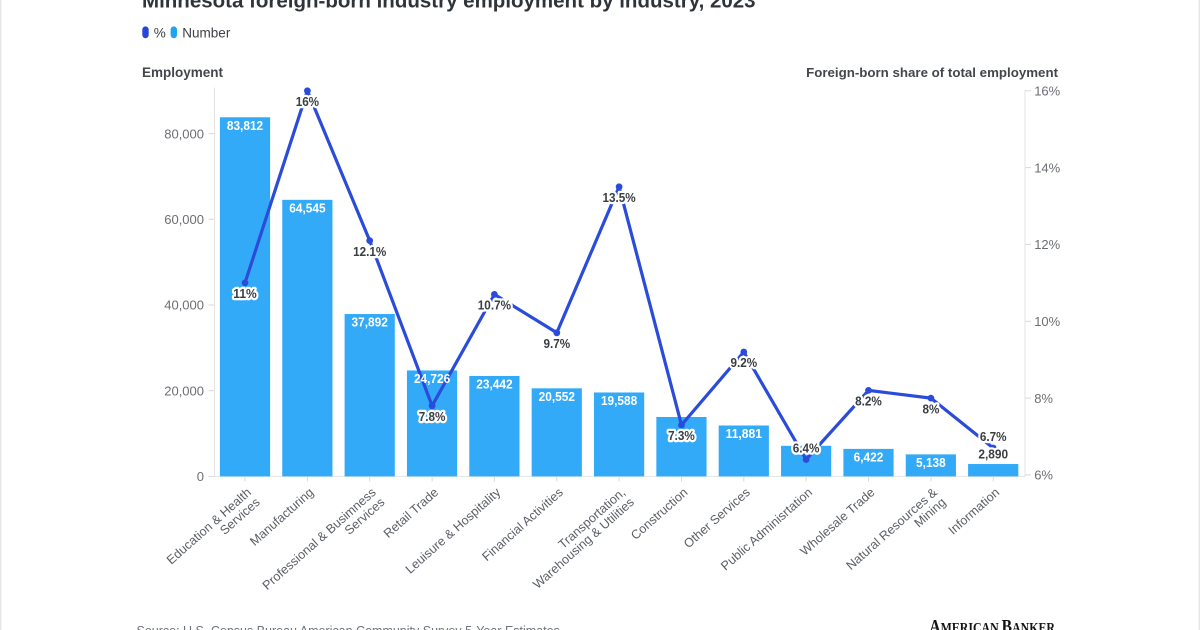 The image size is (1200, 630). What do you see at coordinates (245, 293) in the screenshot?
I see `svg-text: 11%` at bounding box center [245, 293].